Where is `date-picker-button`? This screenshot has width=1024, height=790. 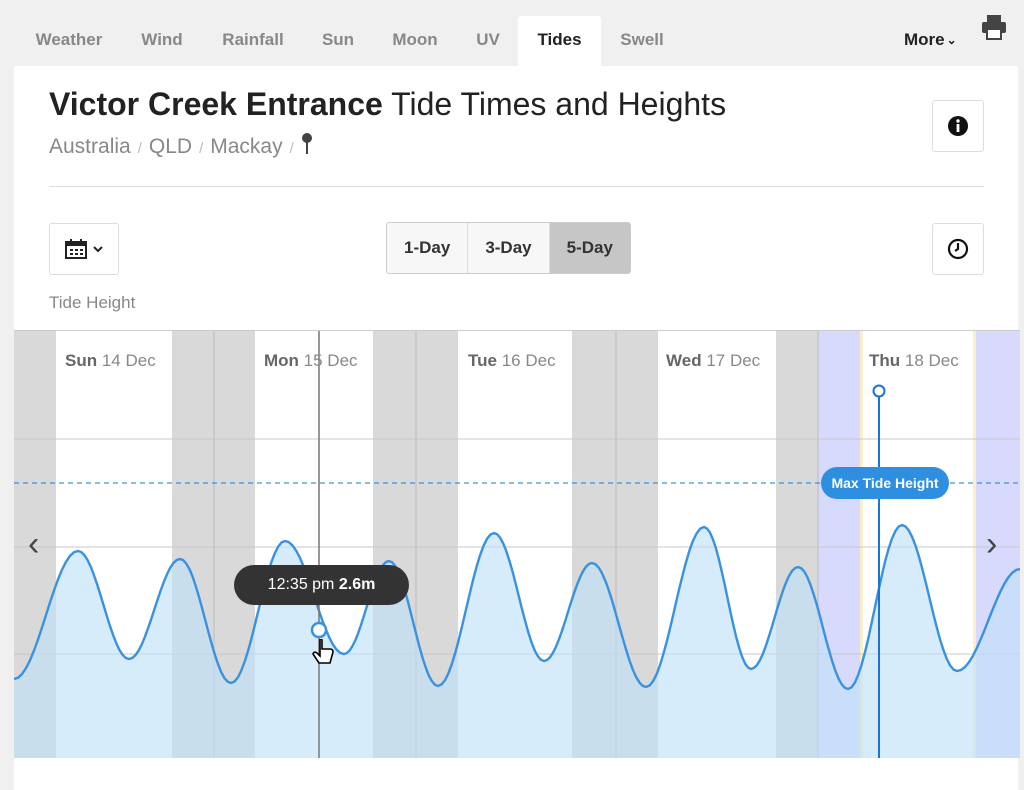 date-picker-button is located at coordinates (84, 249).